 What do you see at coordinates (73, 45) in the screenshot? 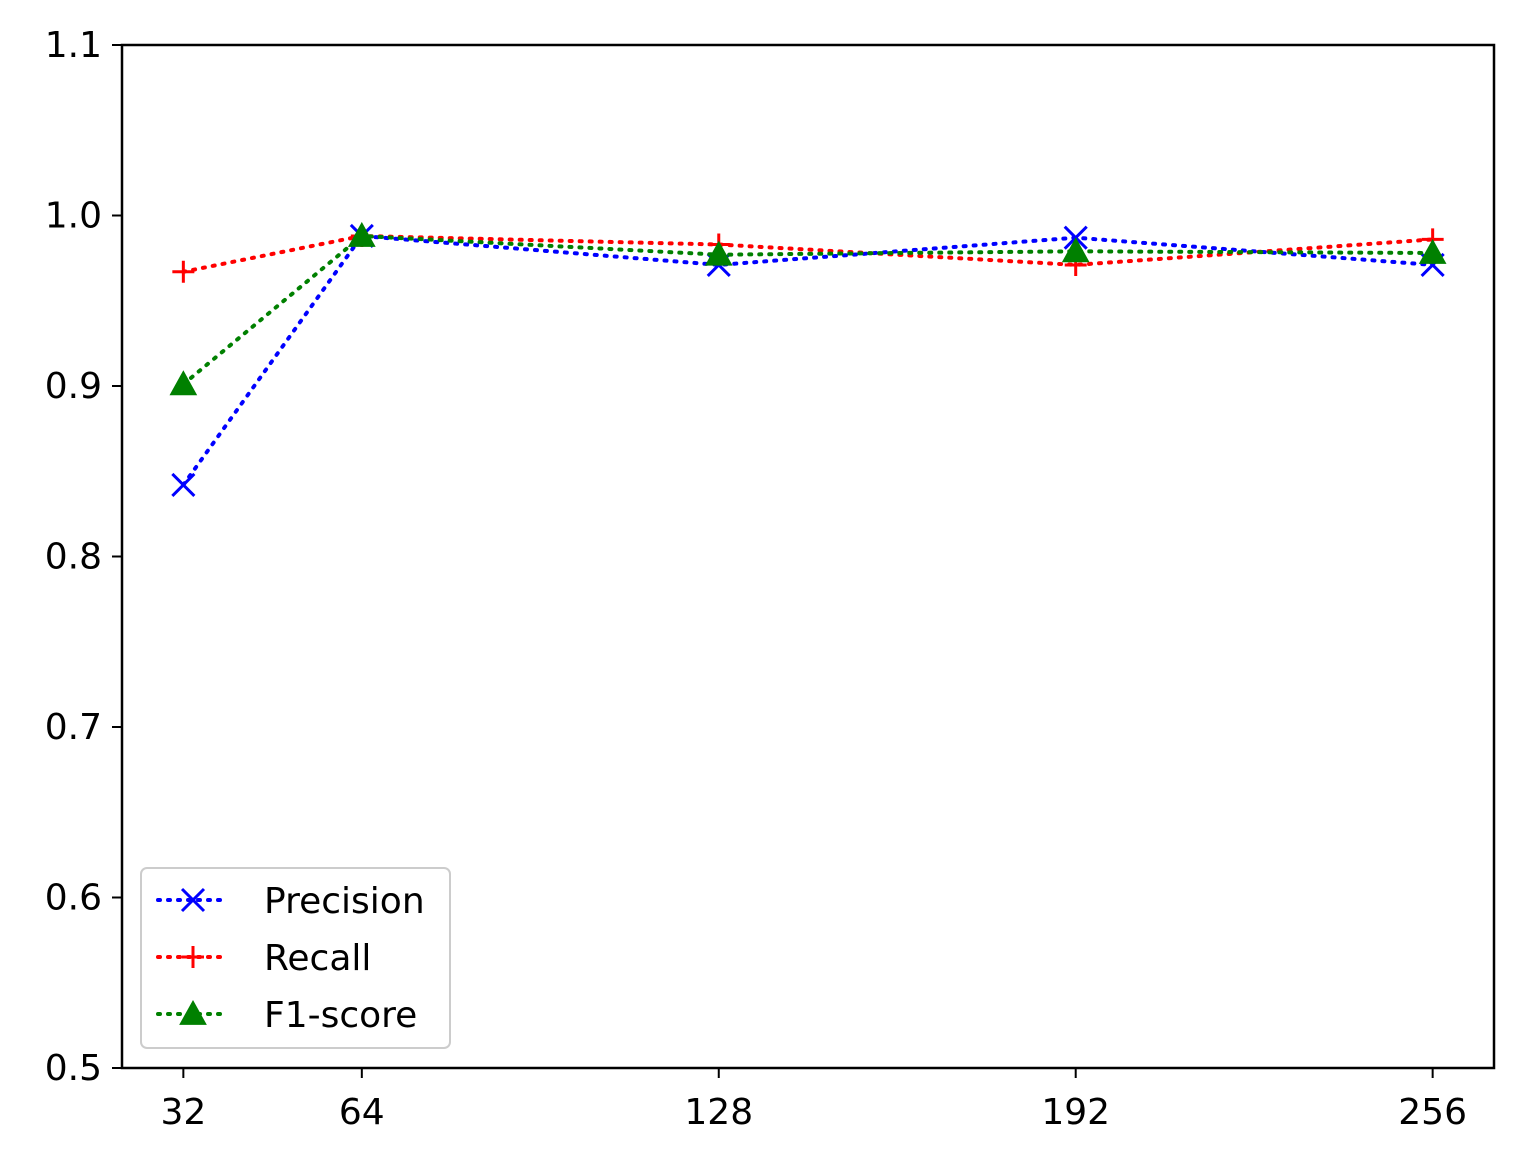
I see `y-tick-label: 1.1` at bounding box center [73, 45].